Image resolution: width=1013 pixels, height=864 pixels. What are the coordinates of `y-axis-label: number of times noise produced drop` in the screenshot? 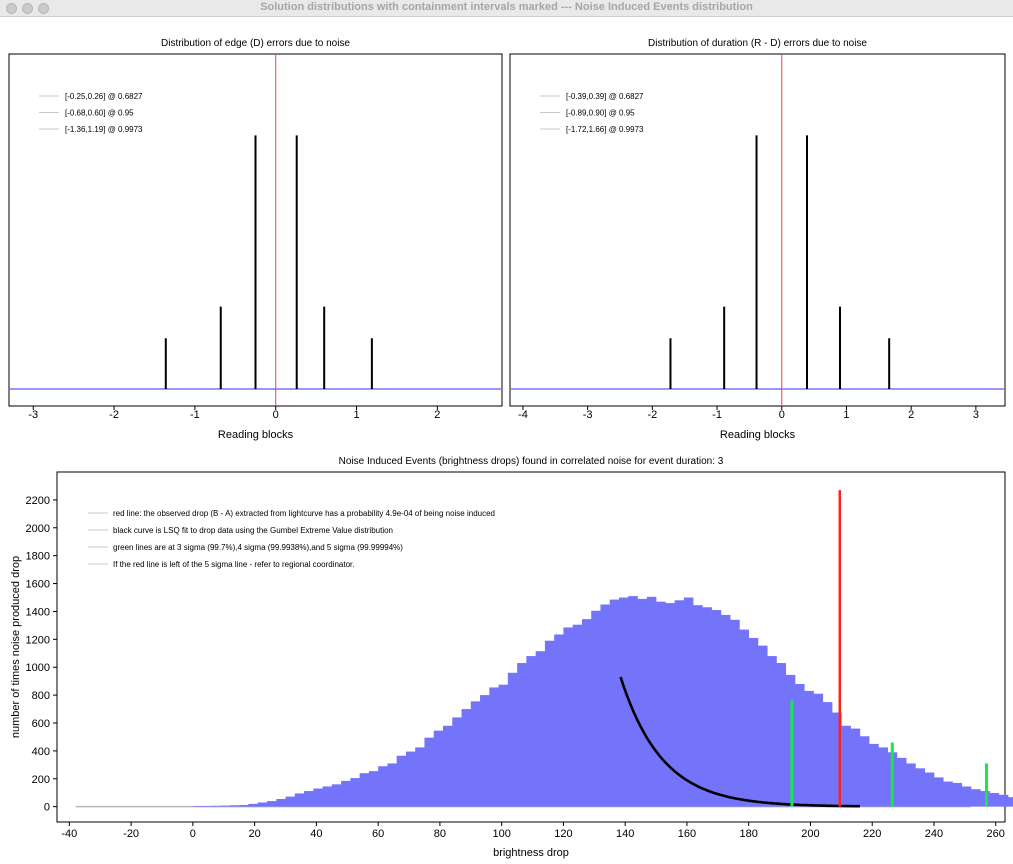 It's located at (16, 647).